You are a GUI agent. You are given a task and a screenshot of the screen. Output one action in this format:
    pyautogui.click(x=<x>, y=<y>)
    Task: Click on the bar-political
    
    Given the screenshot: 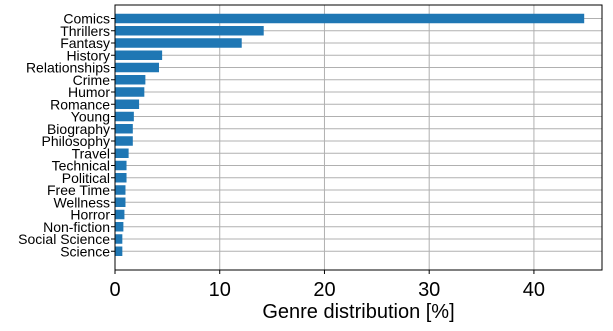 What is the action you would take?
    pyautogui.click(x=121, y=178)
    